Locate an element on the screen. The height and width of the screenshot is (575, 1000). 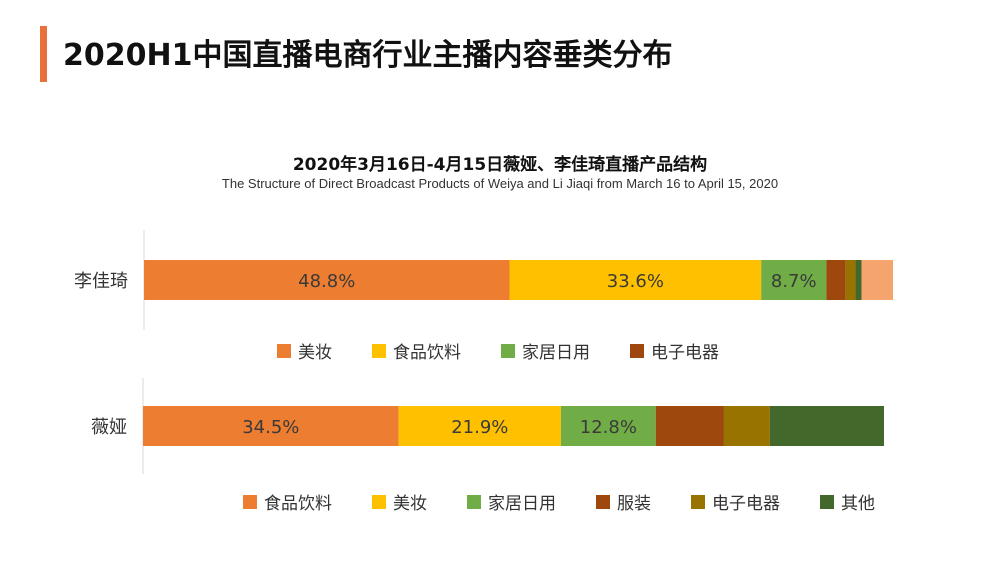
category-label: 李佳琦 is located at coordinates (101, 281).